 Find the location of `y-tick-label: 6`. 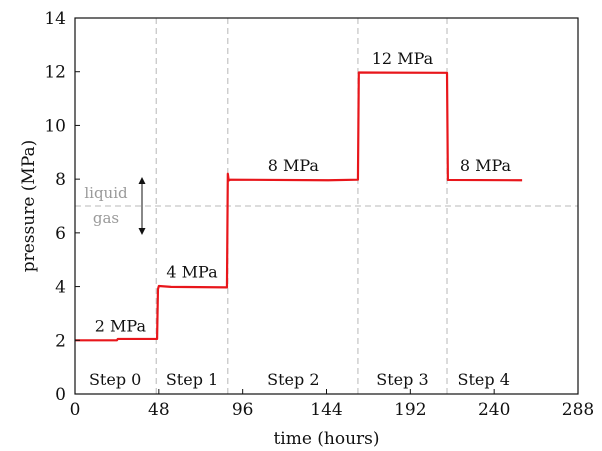

y-tick-label: 6 is located at coordinates (60, 234).